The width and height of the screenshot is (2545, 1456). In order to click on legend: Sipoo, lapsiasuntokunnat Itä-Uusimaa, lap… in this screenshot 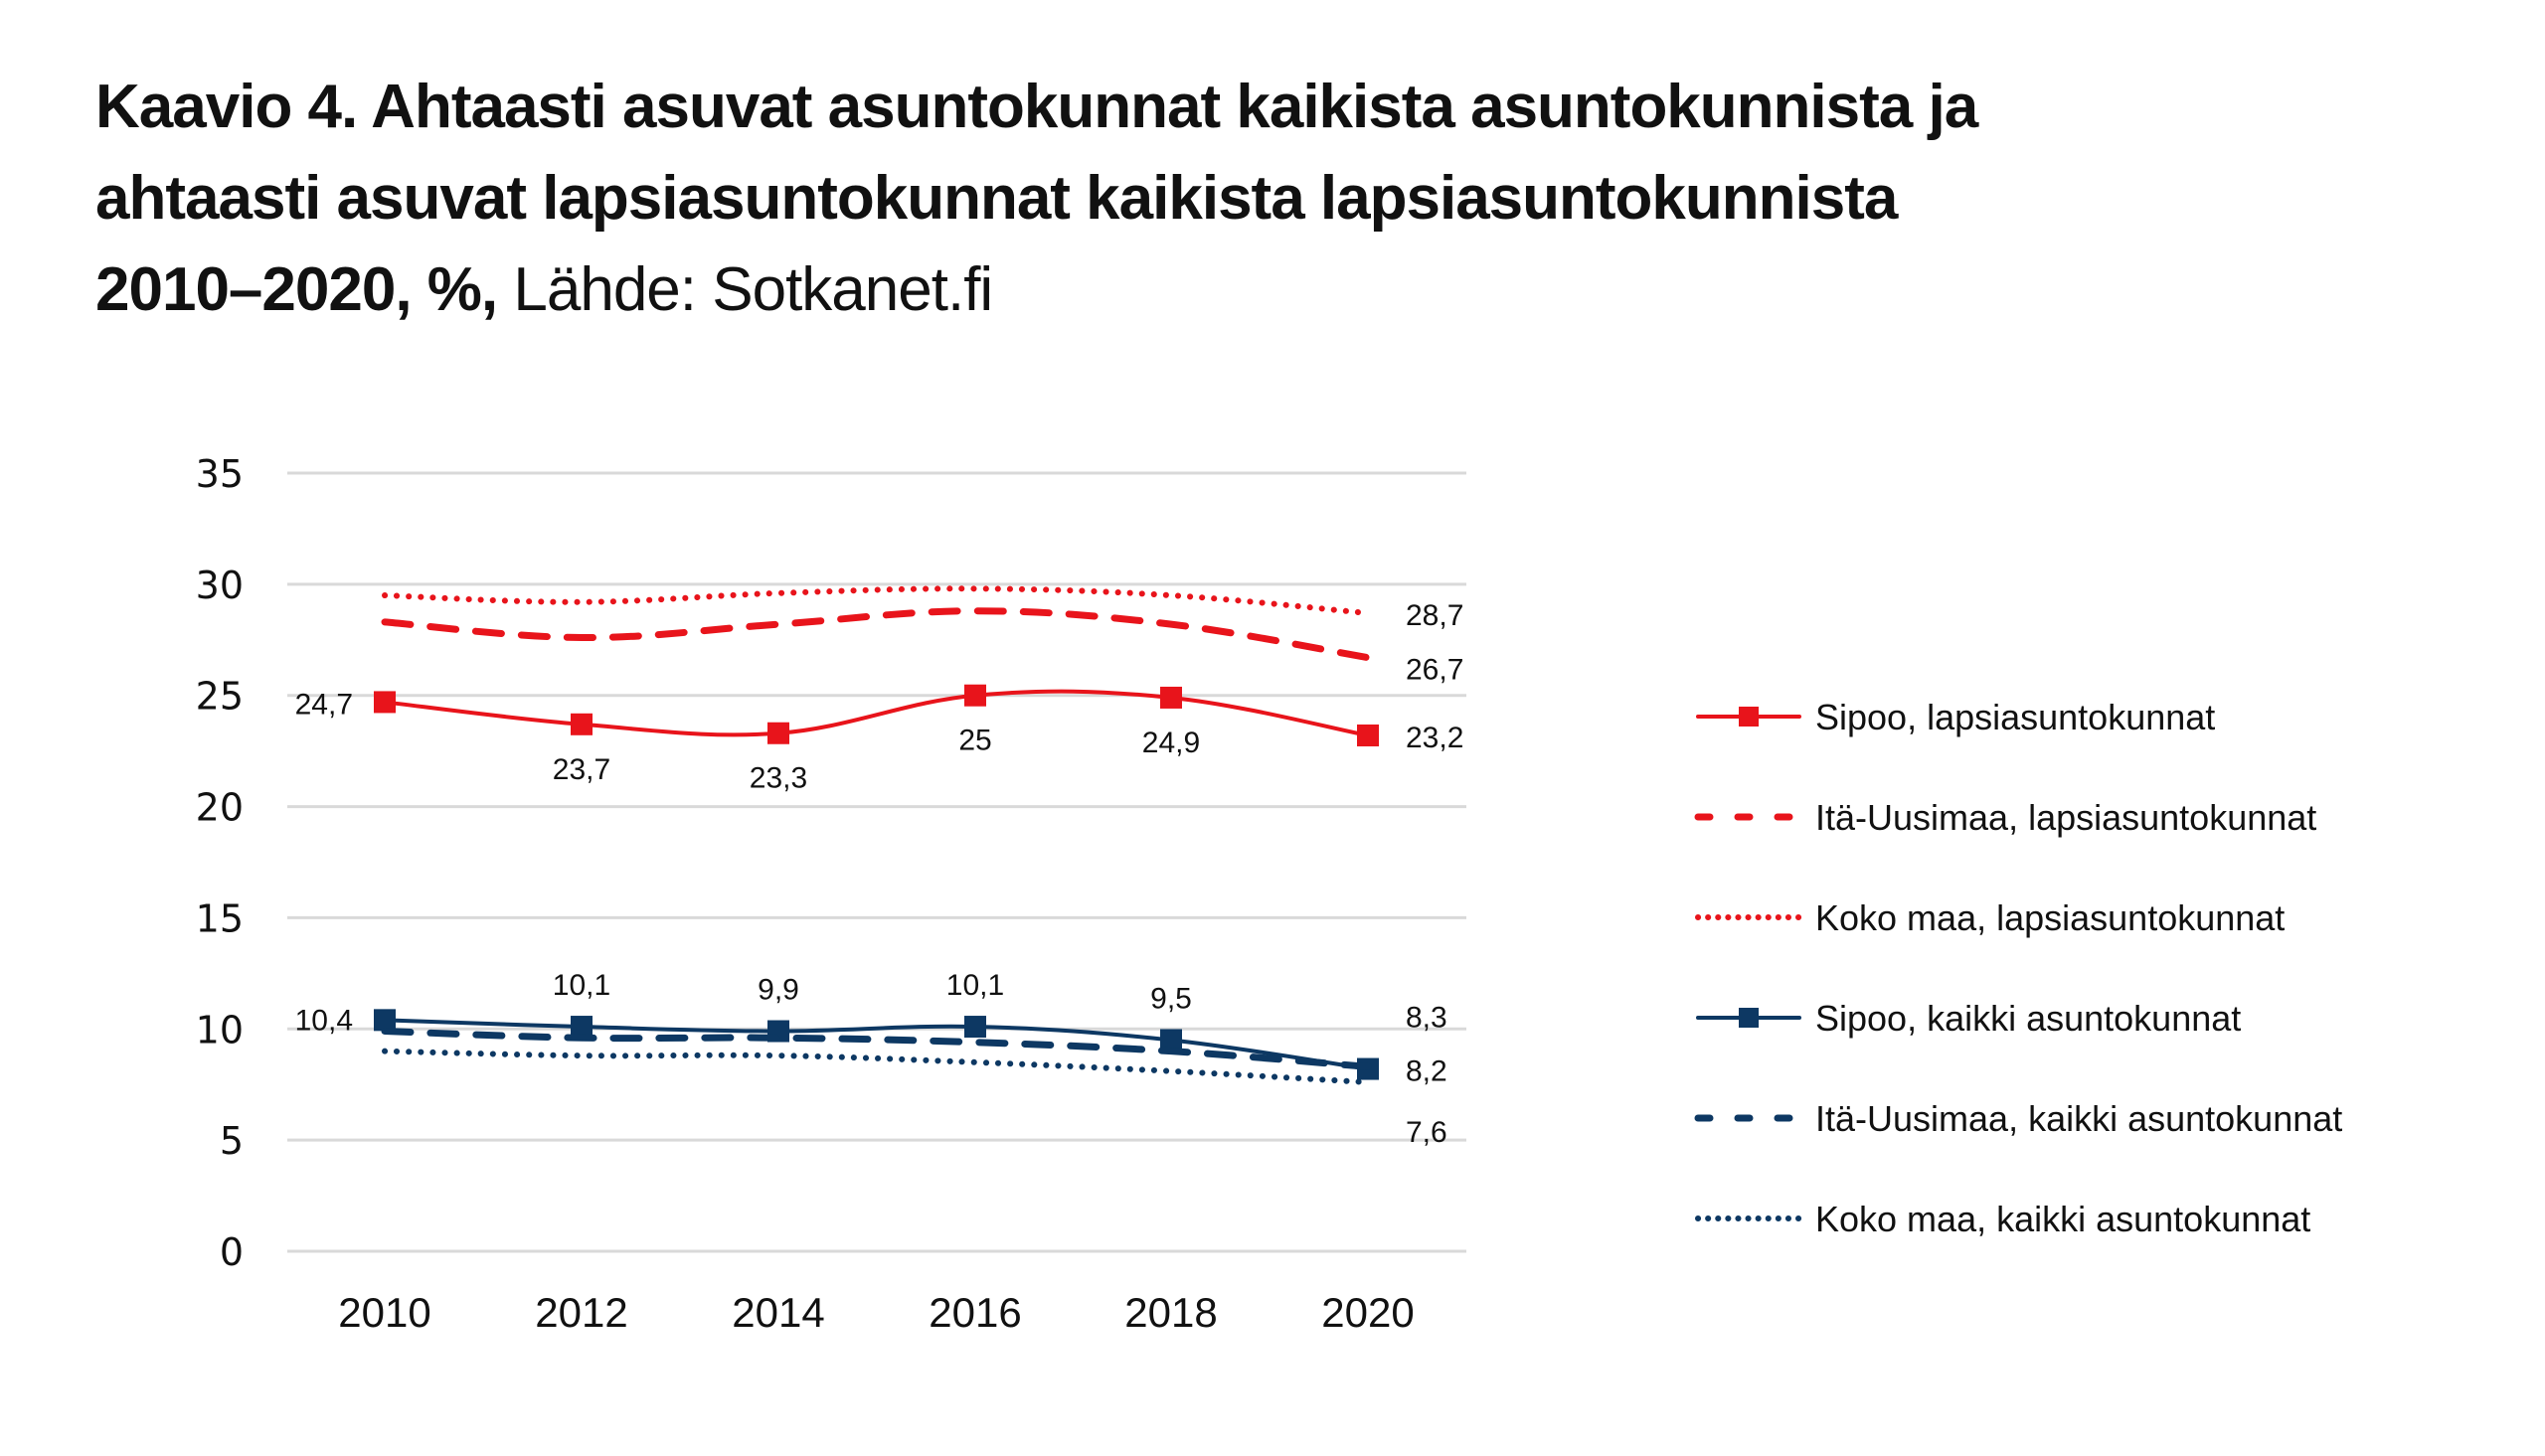, I will do `click(2018, 968)`.